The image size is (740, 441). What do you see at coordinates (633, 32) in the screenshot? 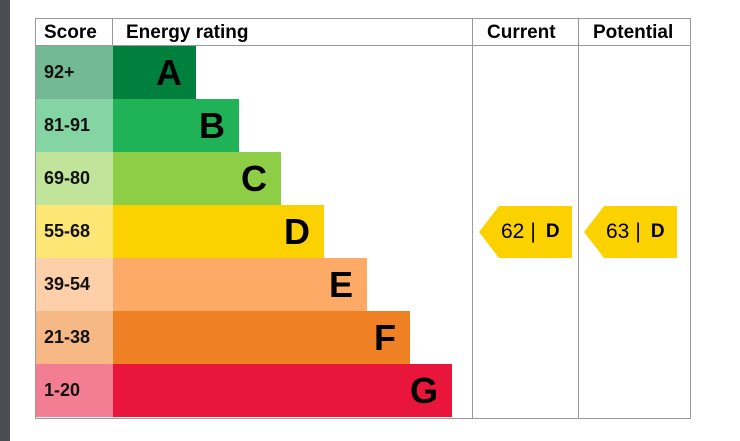
I see `potential-header: Potential` at bounding box center [633, 32].